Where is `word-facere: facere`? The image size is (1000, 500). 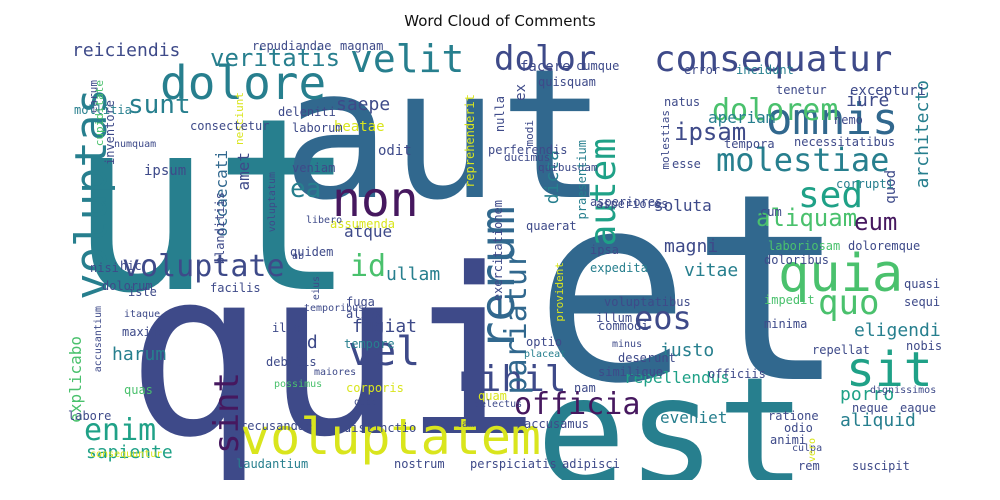 word-facere: facere is located at coordinates (545, 67).